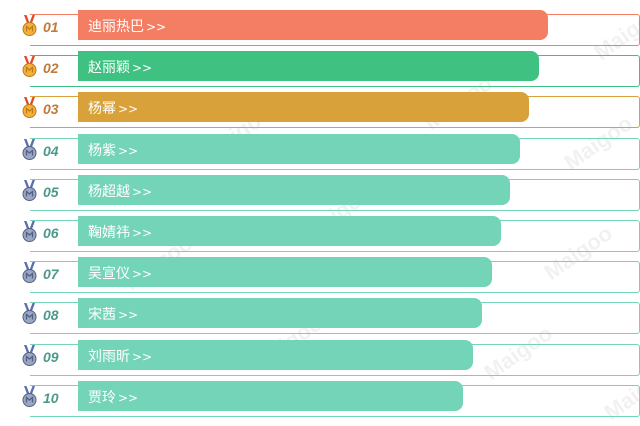 The height and width of the screenshot is (426, 640). I want to click on popularity-bar: 吴宣仪 >>, so click(285, 272).